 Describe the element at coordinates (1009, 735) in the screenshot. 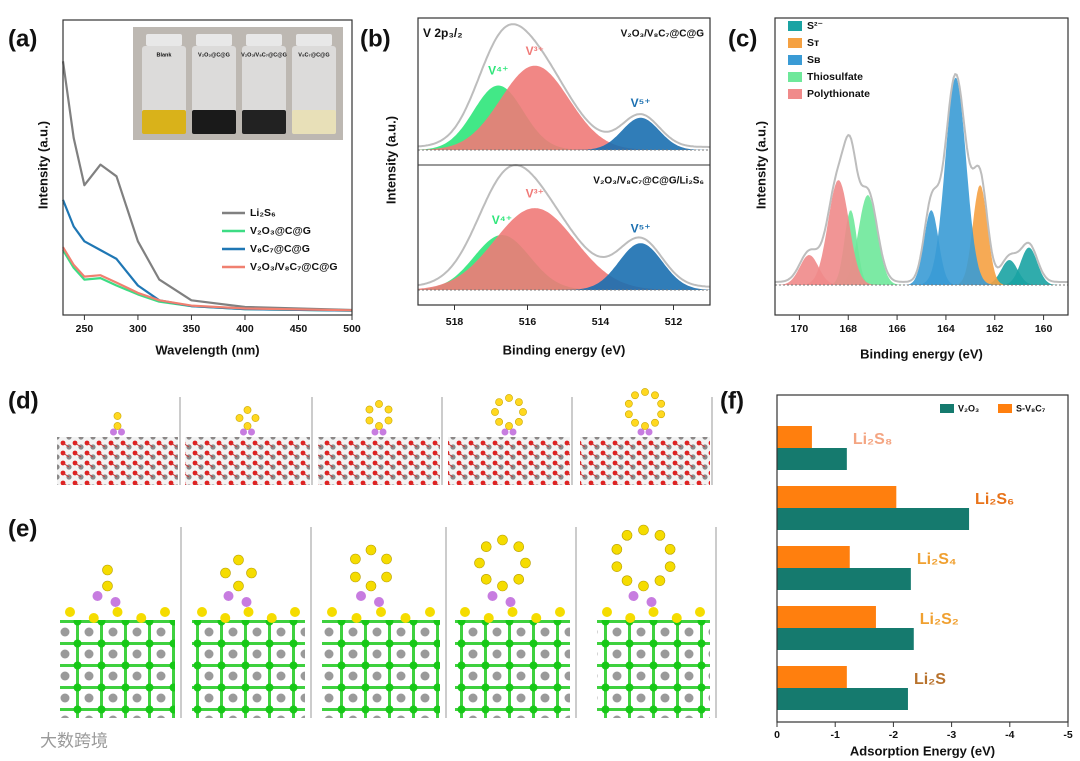

I see `x-tick-label: -4` at that location.